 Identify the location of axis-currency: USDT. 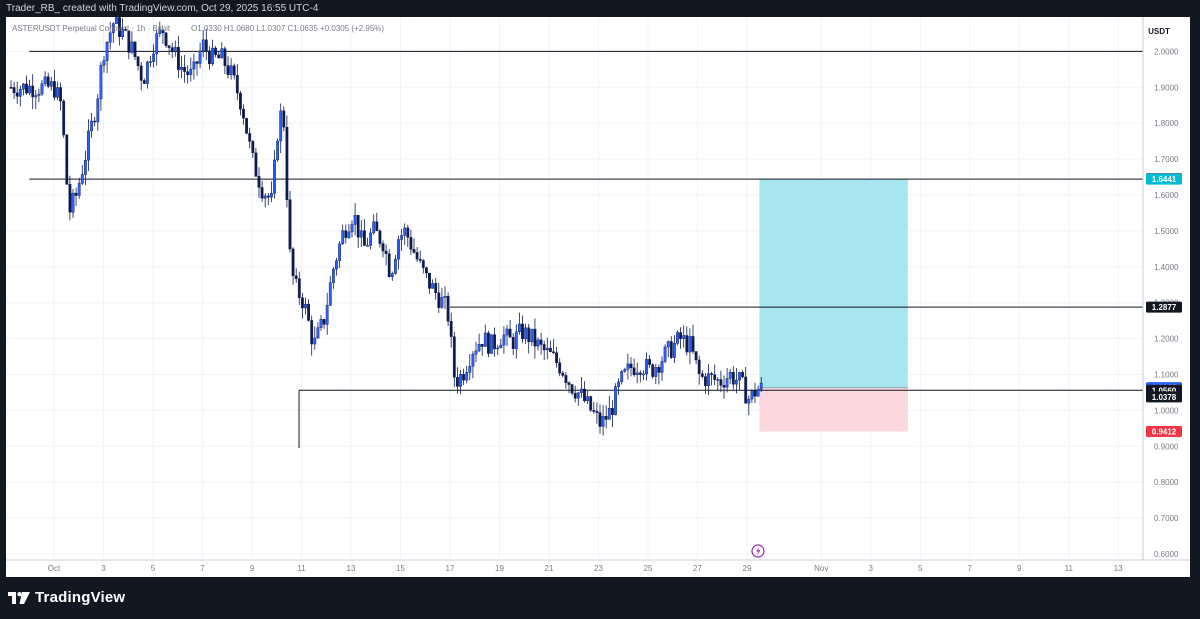
(1159, 31).